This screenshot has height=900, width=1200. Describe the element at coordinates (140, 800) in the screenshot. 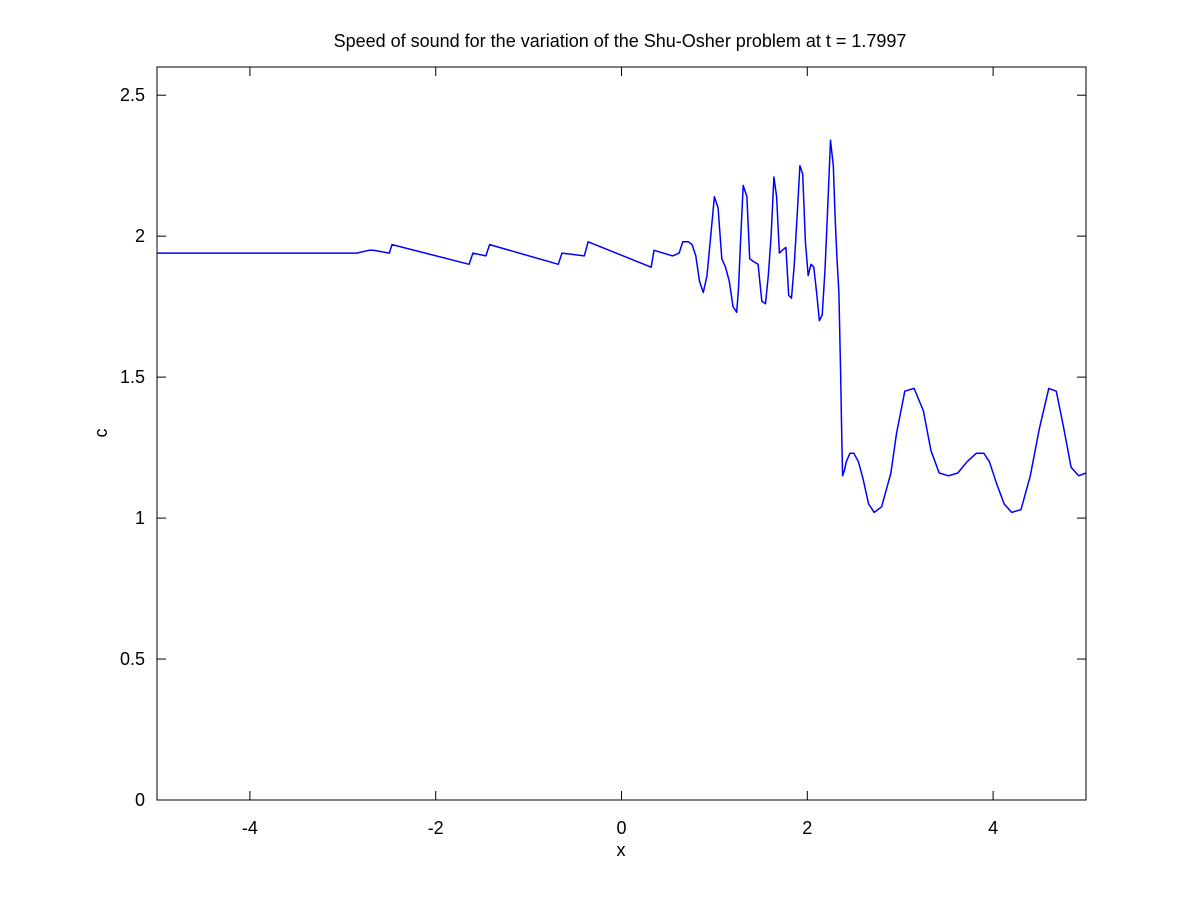

I see `y-tick-label: 0` at that location.